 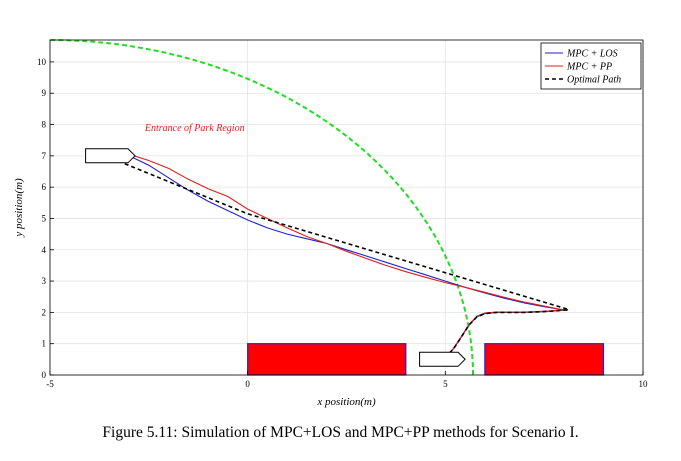 What do you see at coordinates (44, 187) in the screenshot?
I see `y-tick-label: 6` at bounding box center [44, 187].